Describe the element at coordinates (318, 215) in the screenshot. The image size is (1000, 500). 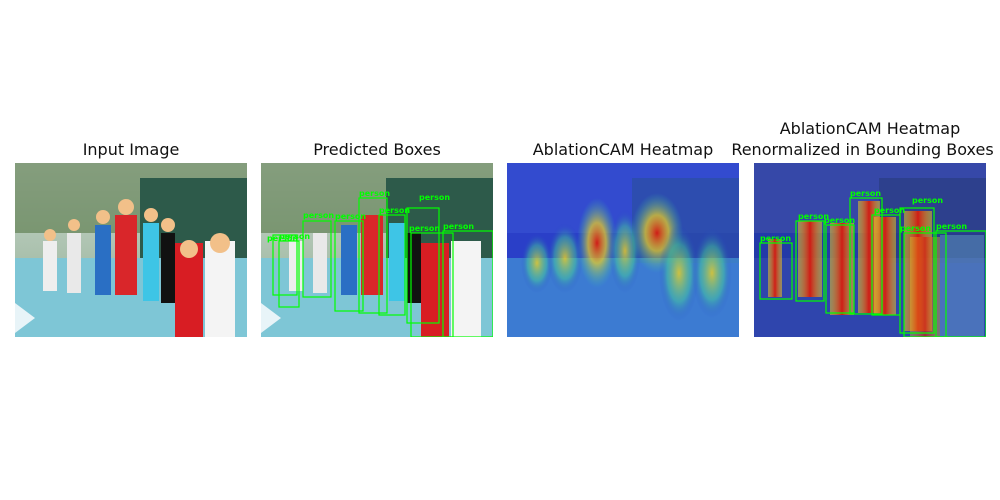
I see `bbox-label-2: person` at that location.